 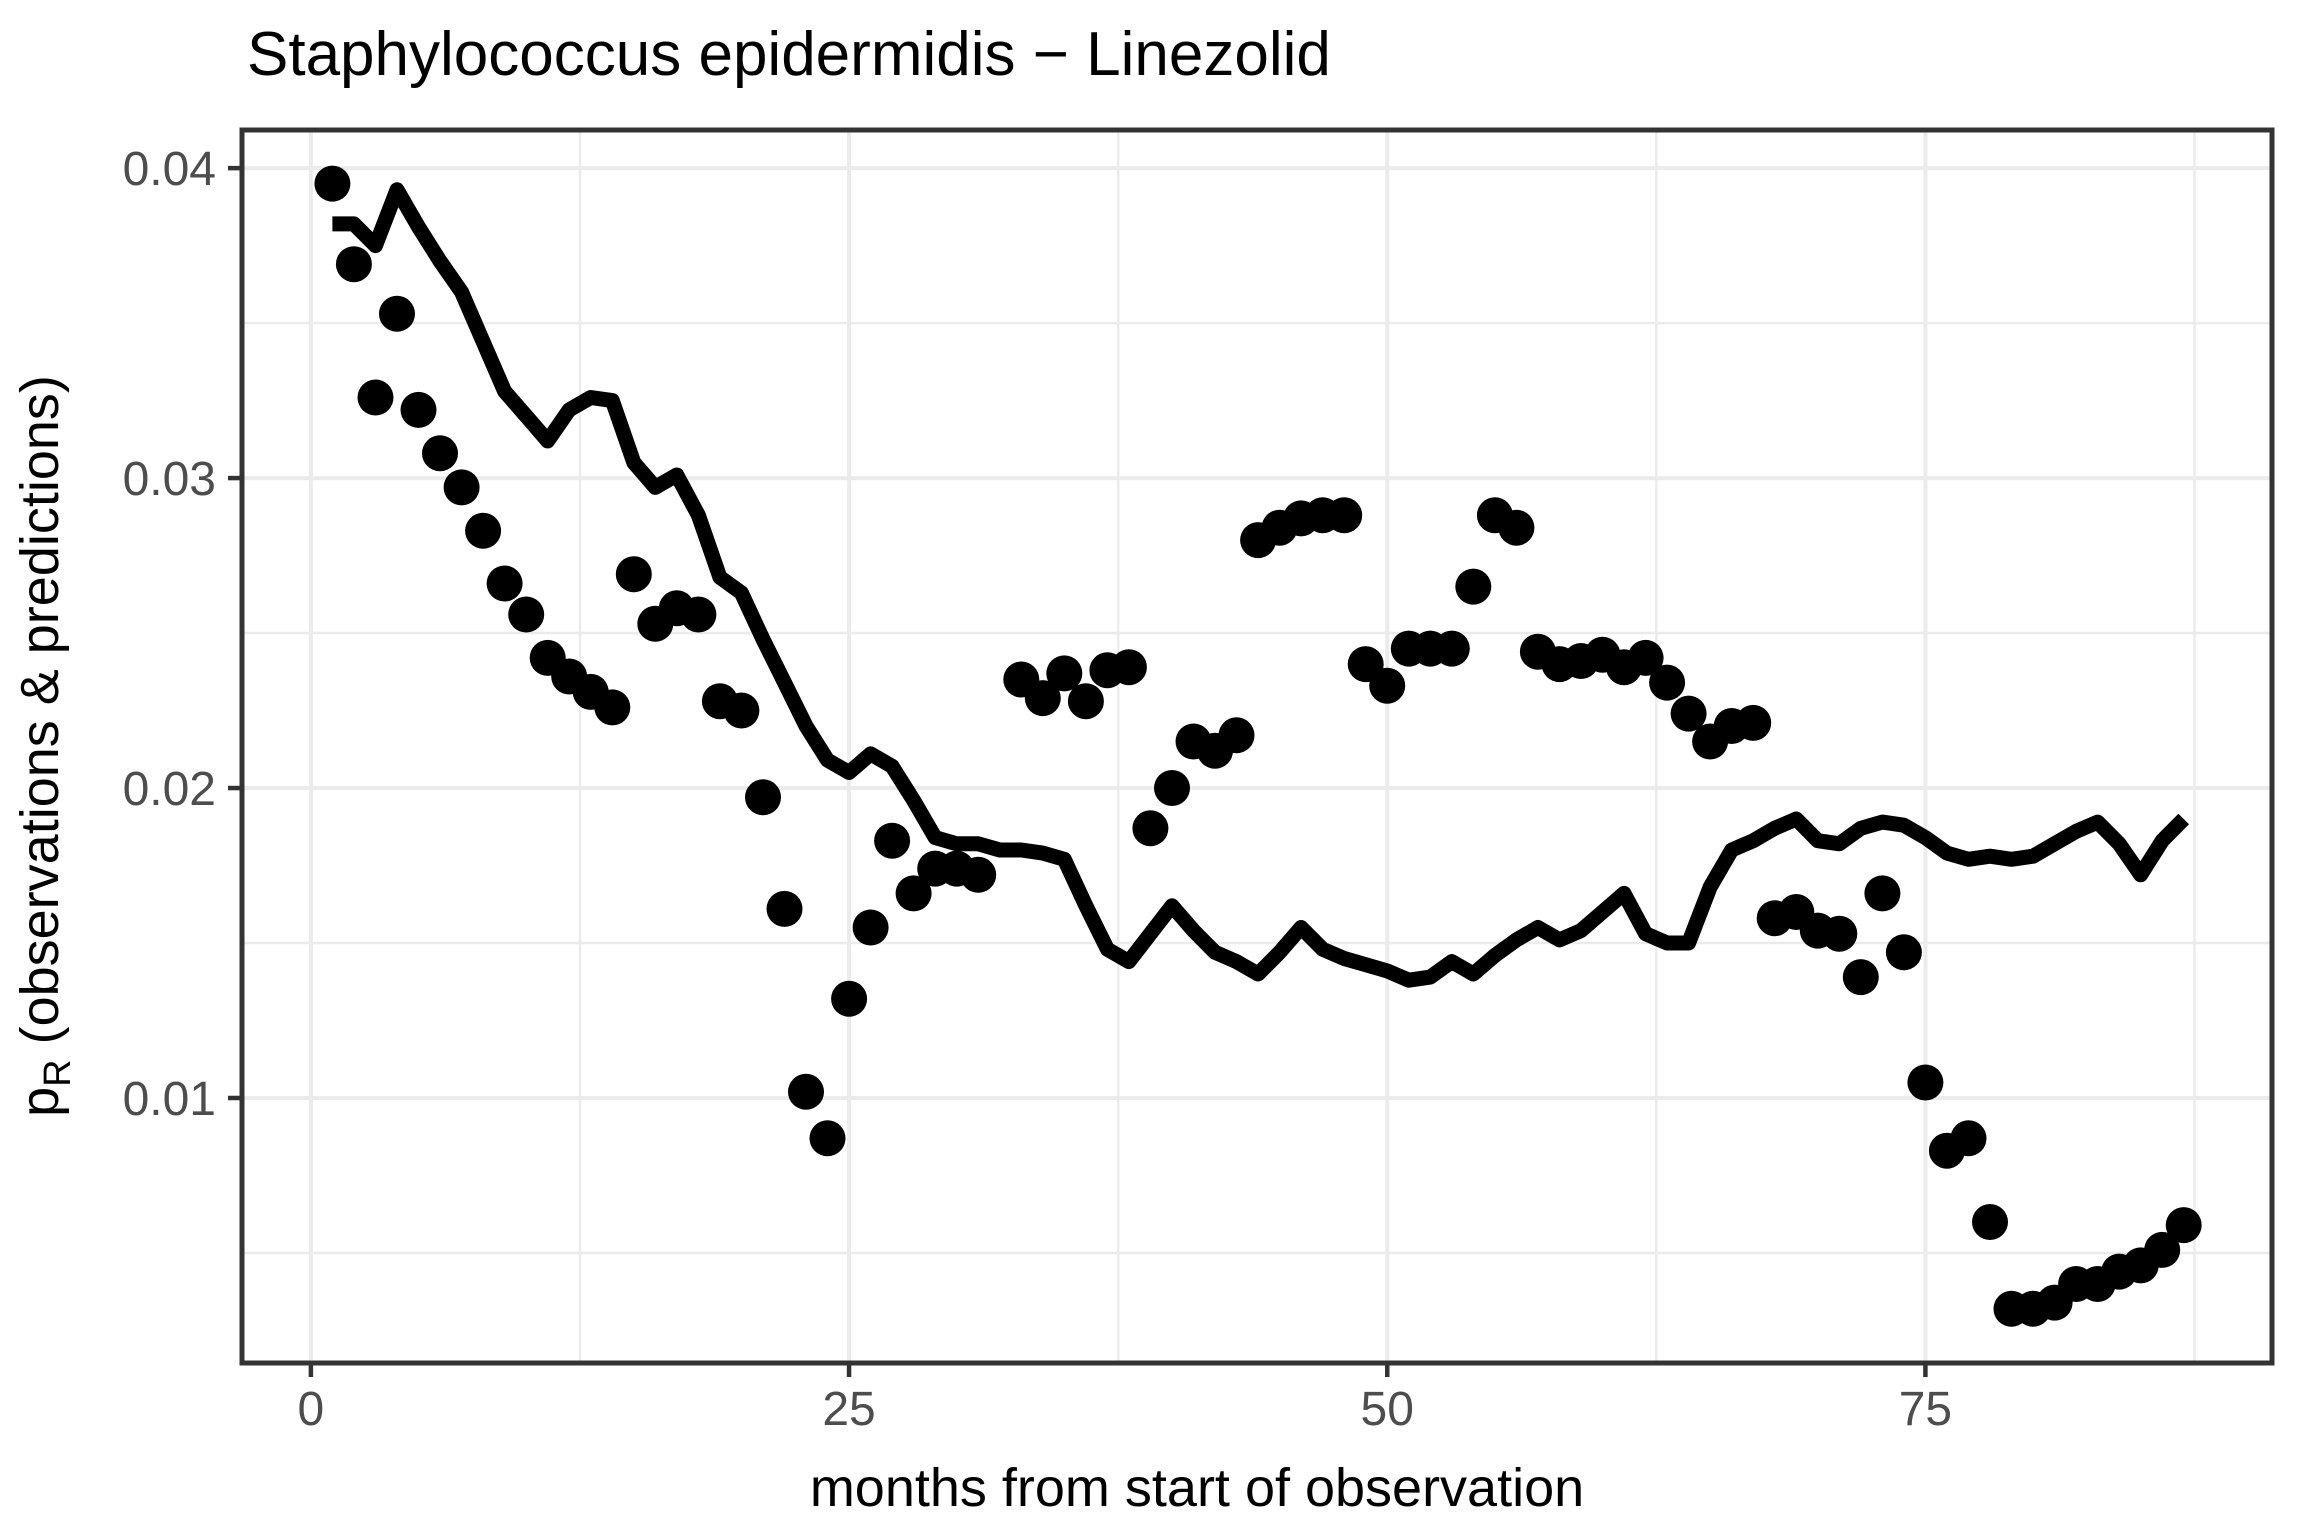 What do you see at coordinates (169, 479) in the screenshot?
I see `y-tick-label: 0.03` at bounding box center [169, 479].